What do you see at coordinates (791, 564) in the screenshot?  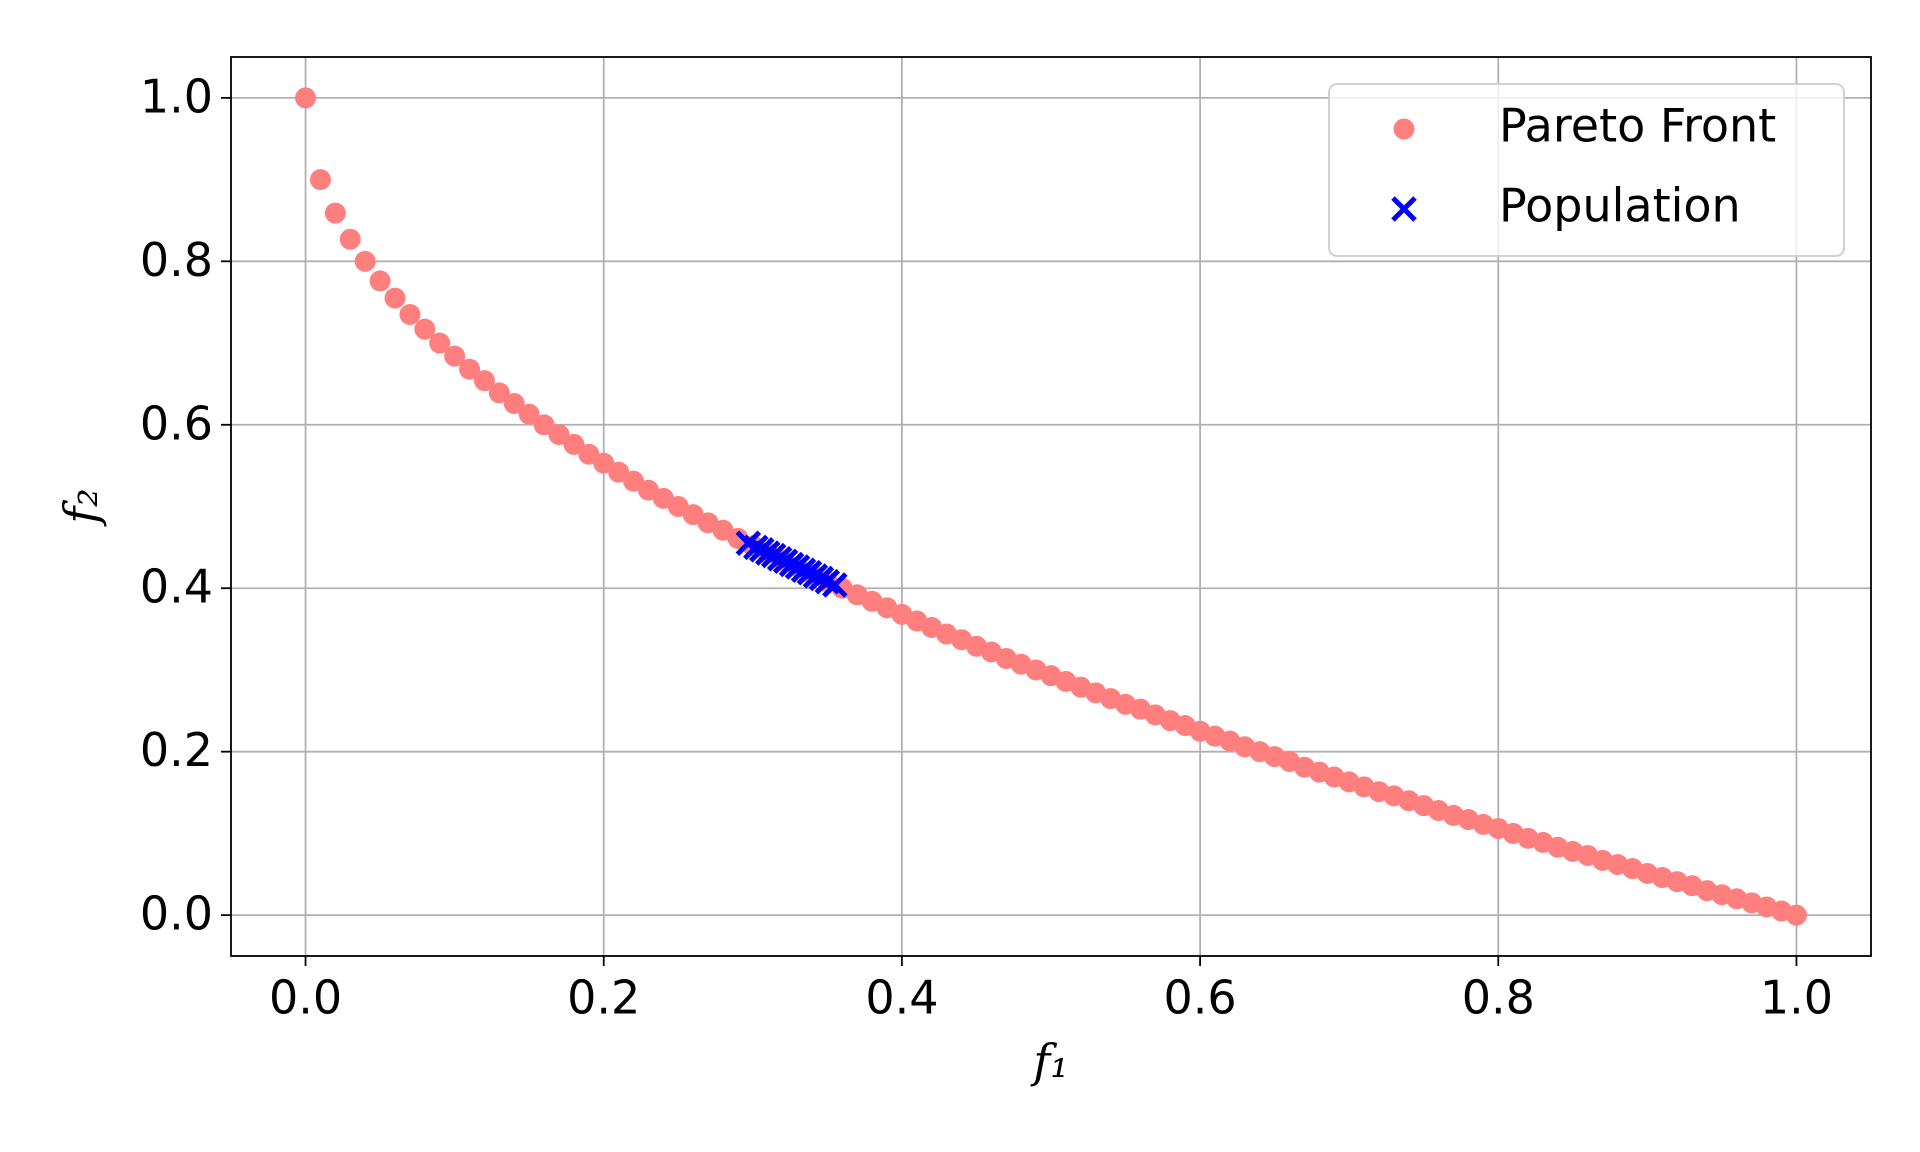 I see `series` at bounding box center [791, 564].